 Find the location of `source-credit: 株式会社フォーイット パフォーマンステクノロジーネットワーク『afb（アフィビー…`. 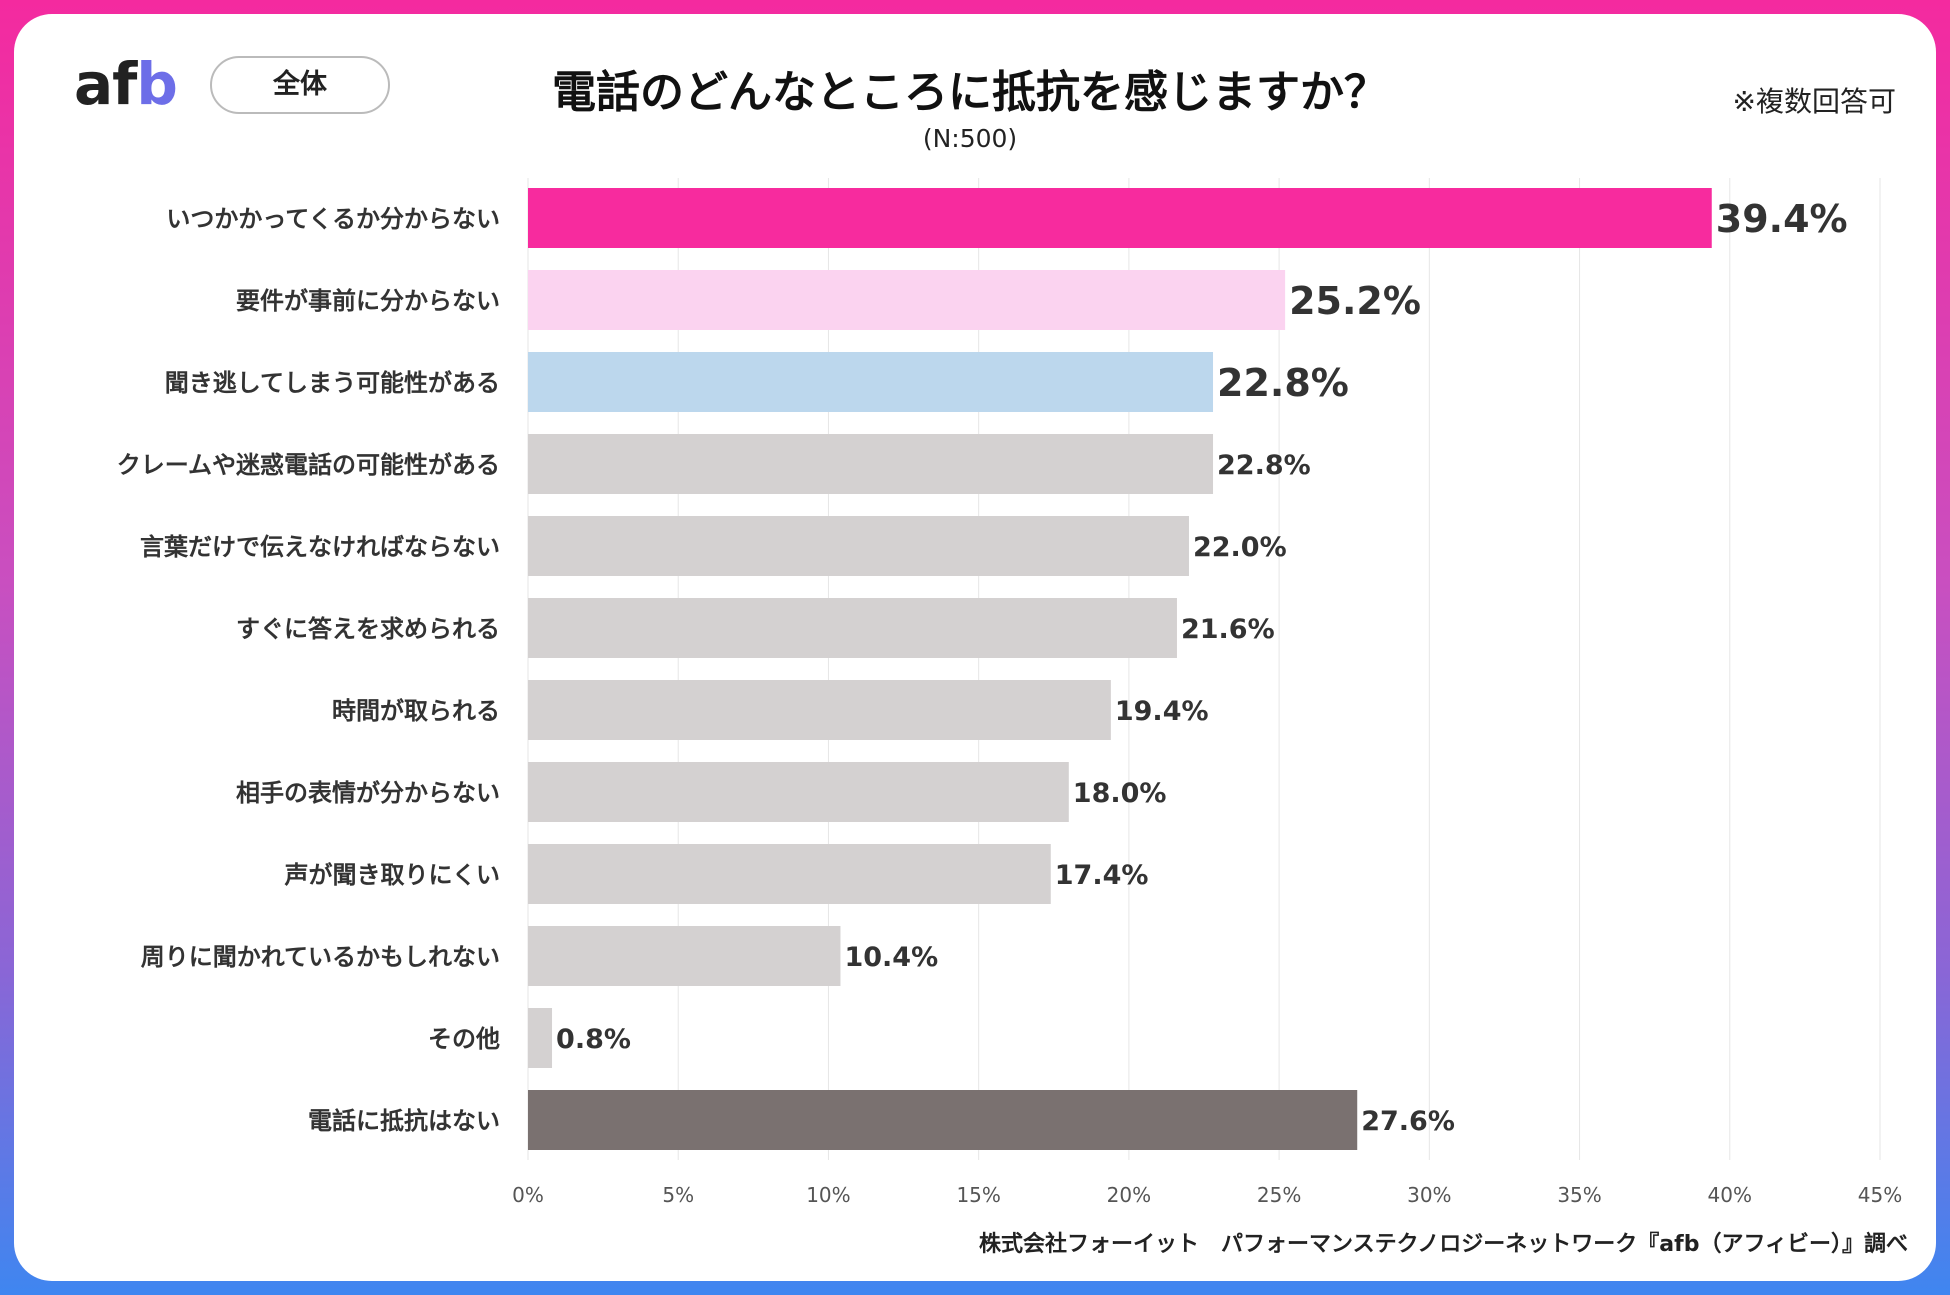

source-credit: 株式会社フォーイット パフォーマンステクノロジーネットワーク『afb（アフィビー… is located at coordinates (1443, 1244).